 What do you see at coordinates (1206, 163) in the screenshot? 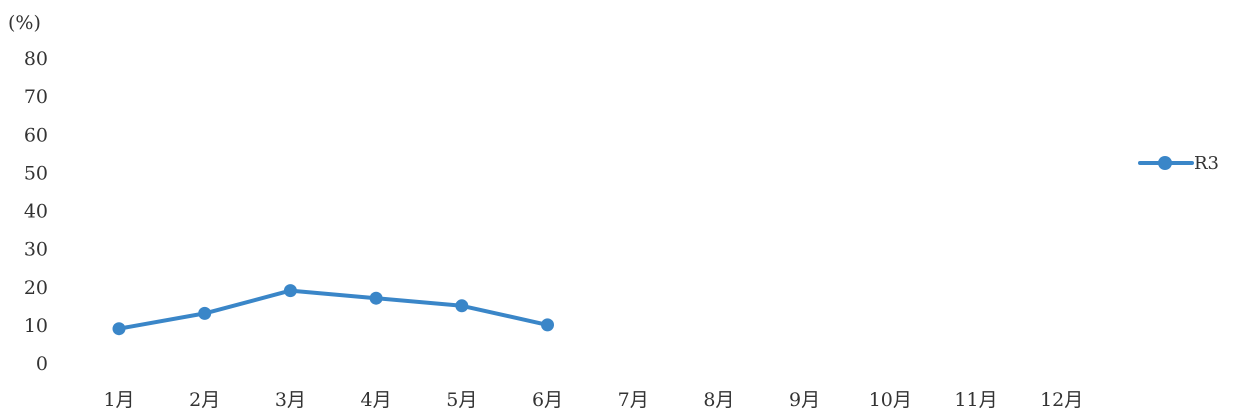
I see `legend-label: R3` at bounding box center [1206, 163].